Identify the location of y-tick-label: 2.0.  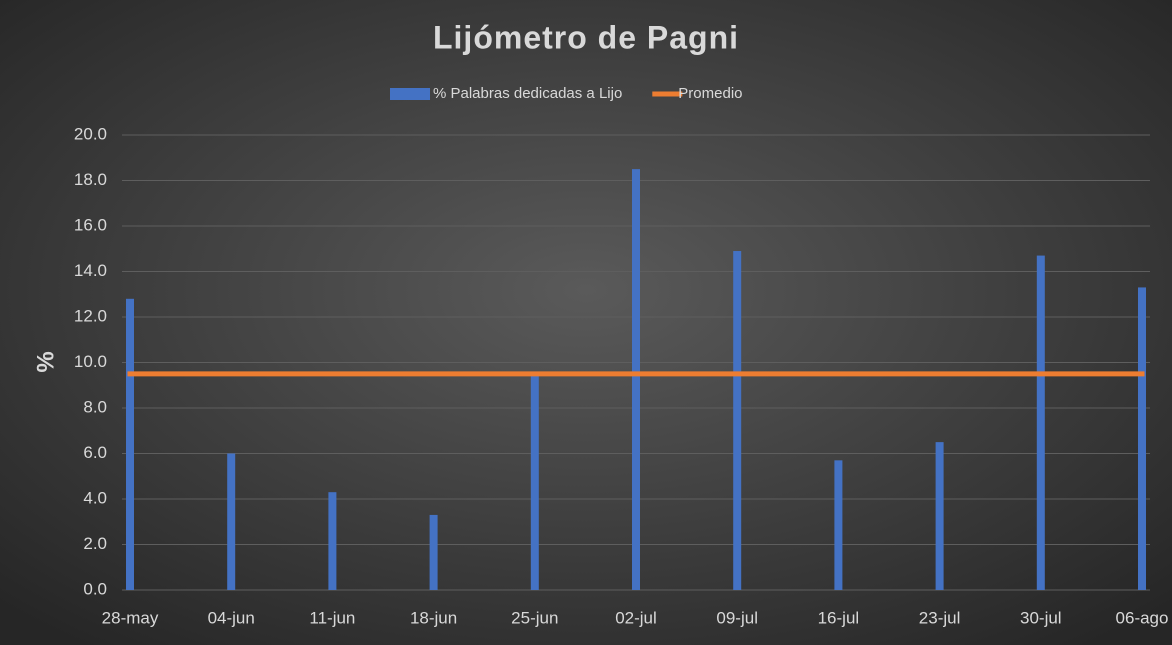
(95, 543).